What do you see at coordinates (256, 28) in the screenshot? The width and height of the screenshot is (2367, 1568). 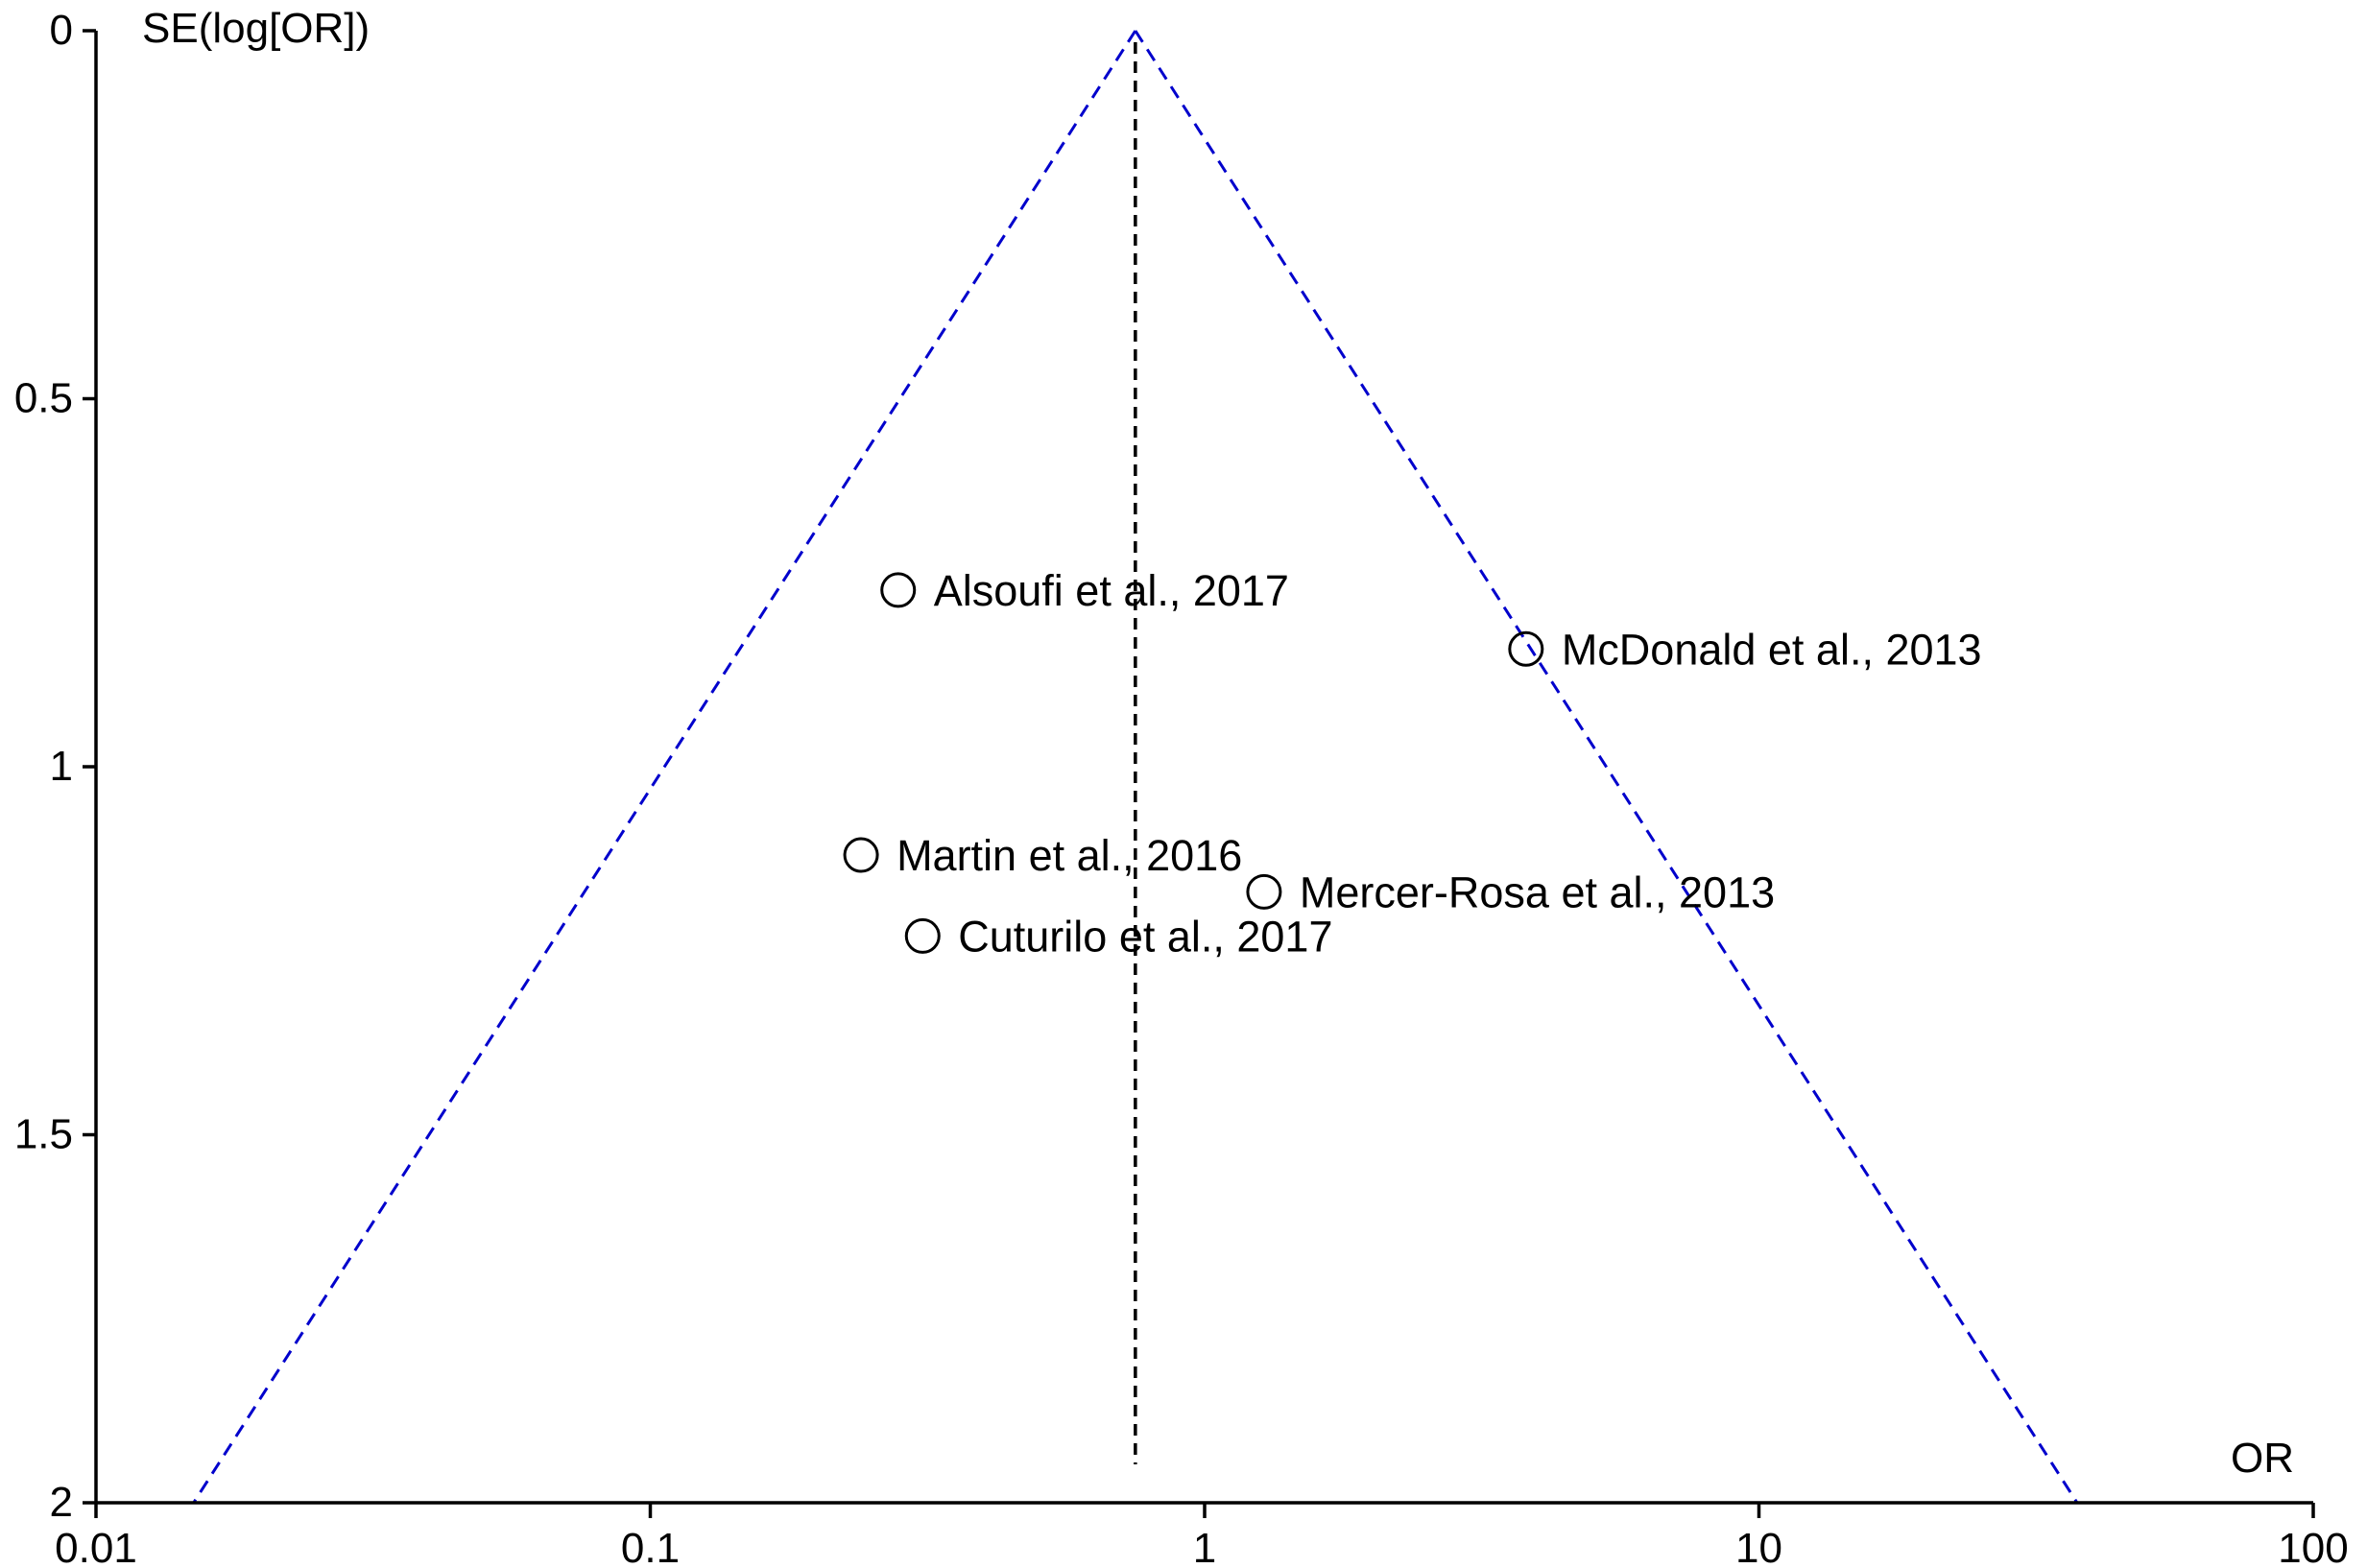 I see `y-axis-title: SE(log[OR])` at bounding box center [256, 28].